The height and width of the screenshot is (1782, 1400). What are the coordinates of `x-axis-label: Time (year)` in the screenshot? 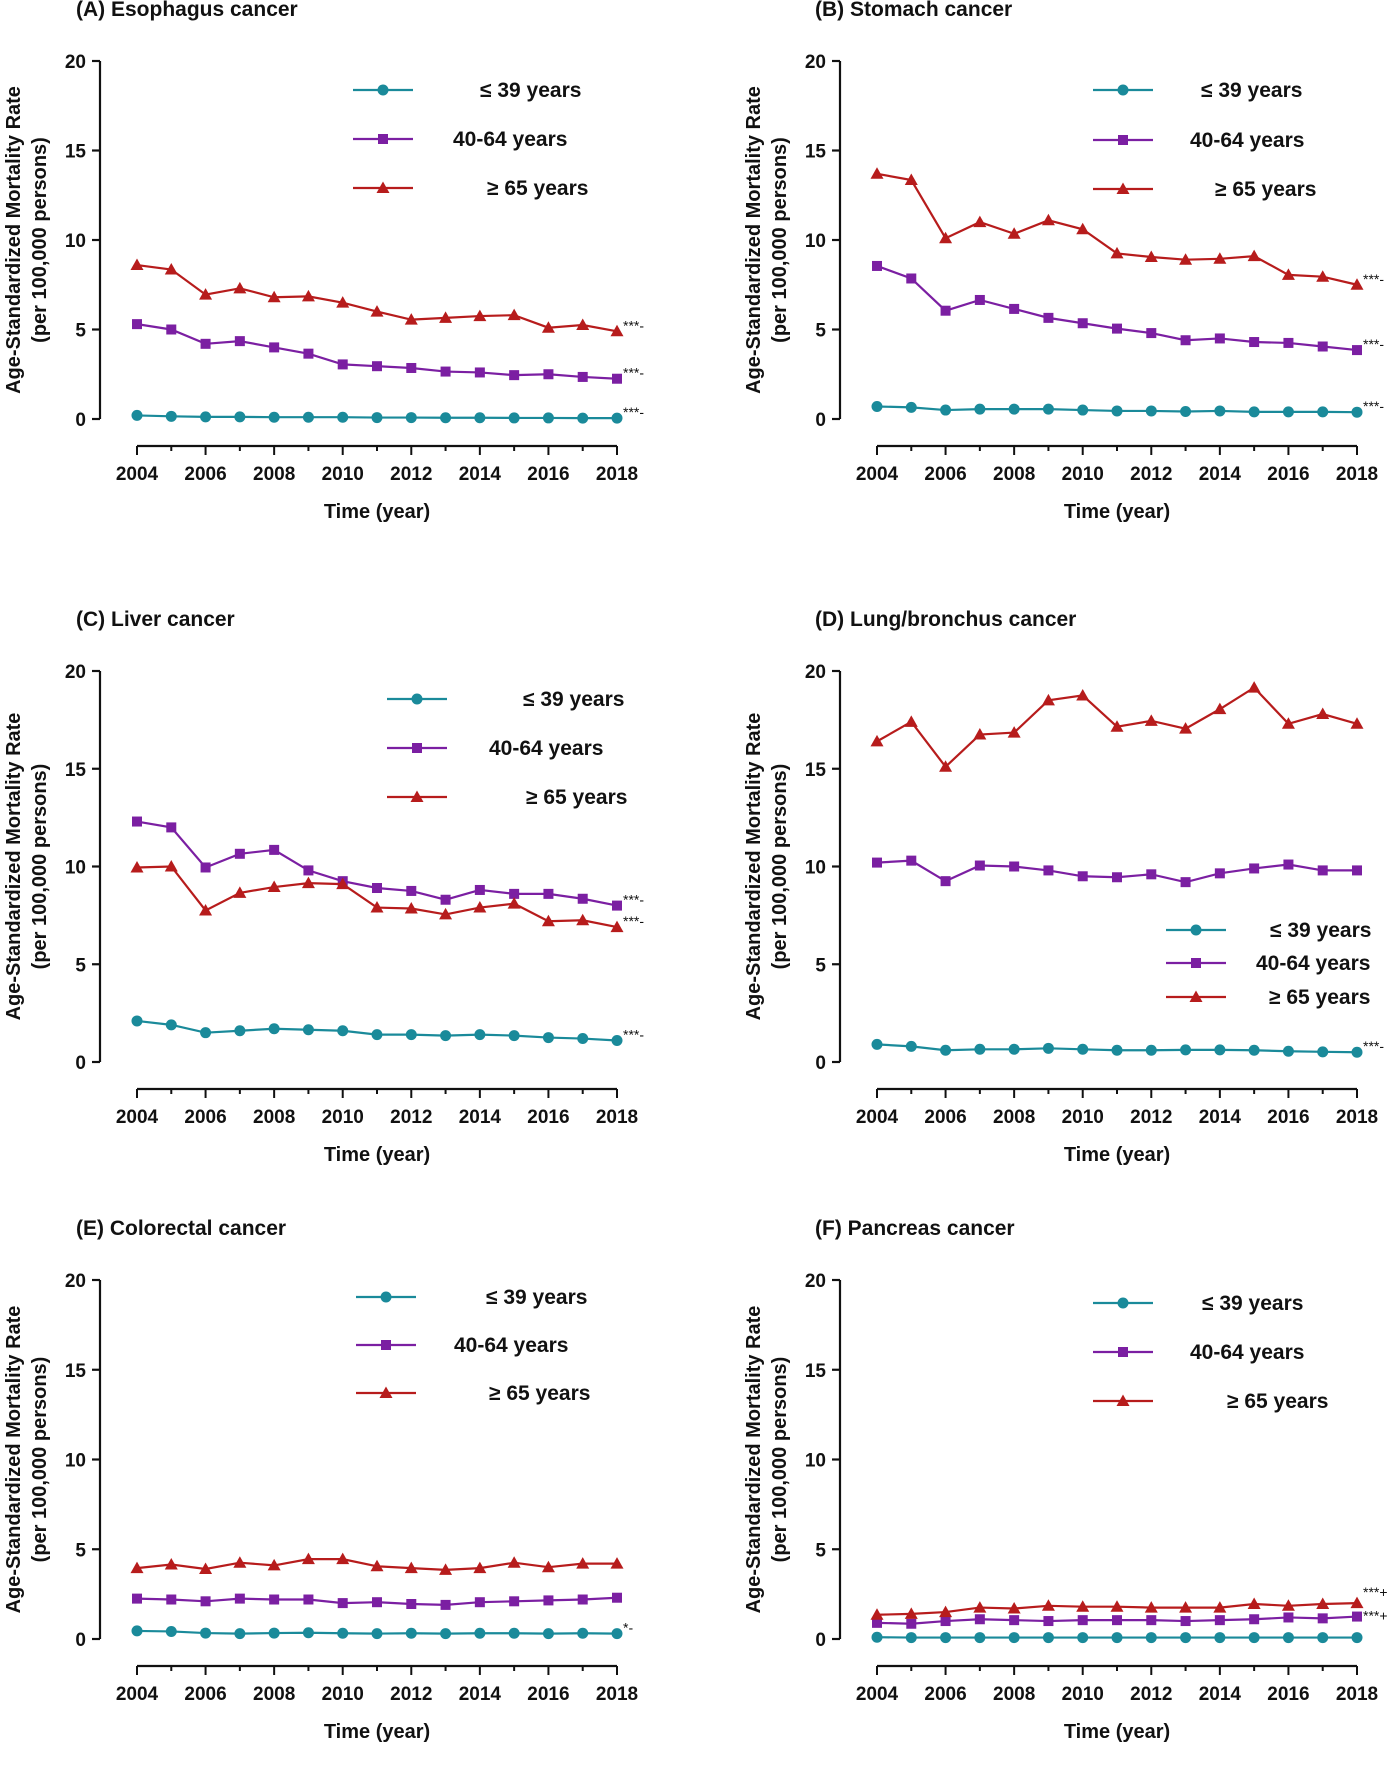 It's located at (1117, 1155).